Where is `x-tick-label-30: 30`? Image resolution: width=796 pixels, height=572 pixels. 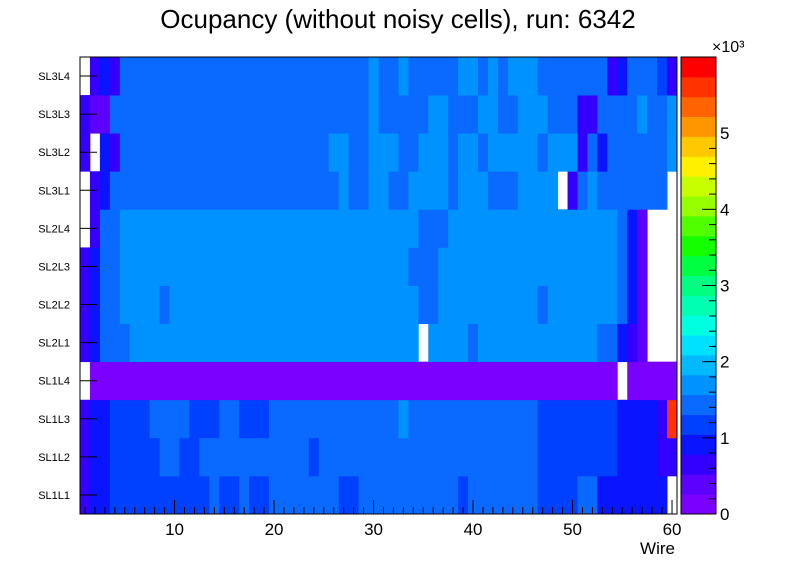
x-tick-label-30: 30 is located at coordinates (373, 529).